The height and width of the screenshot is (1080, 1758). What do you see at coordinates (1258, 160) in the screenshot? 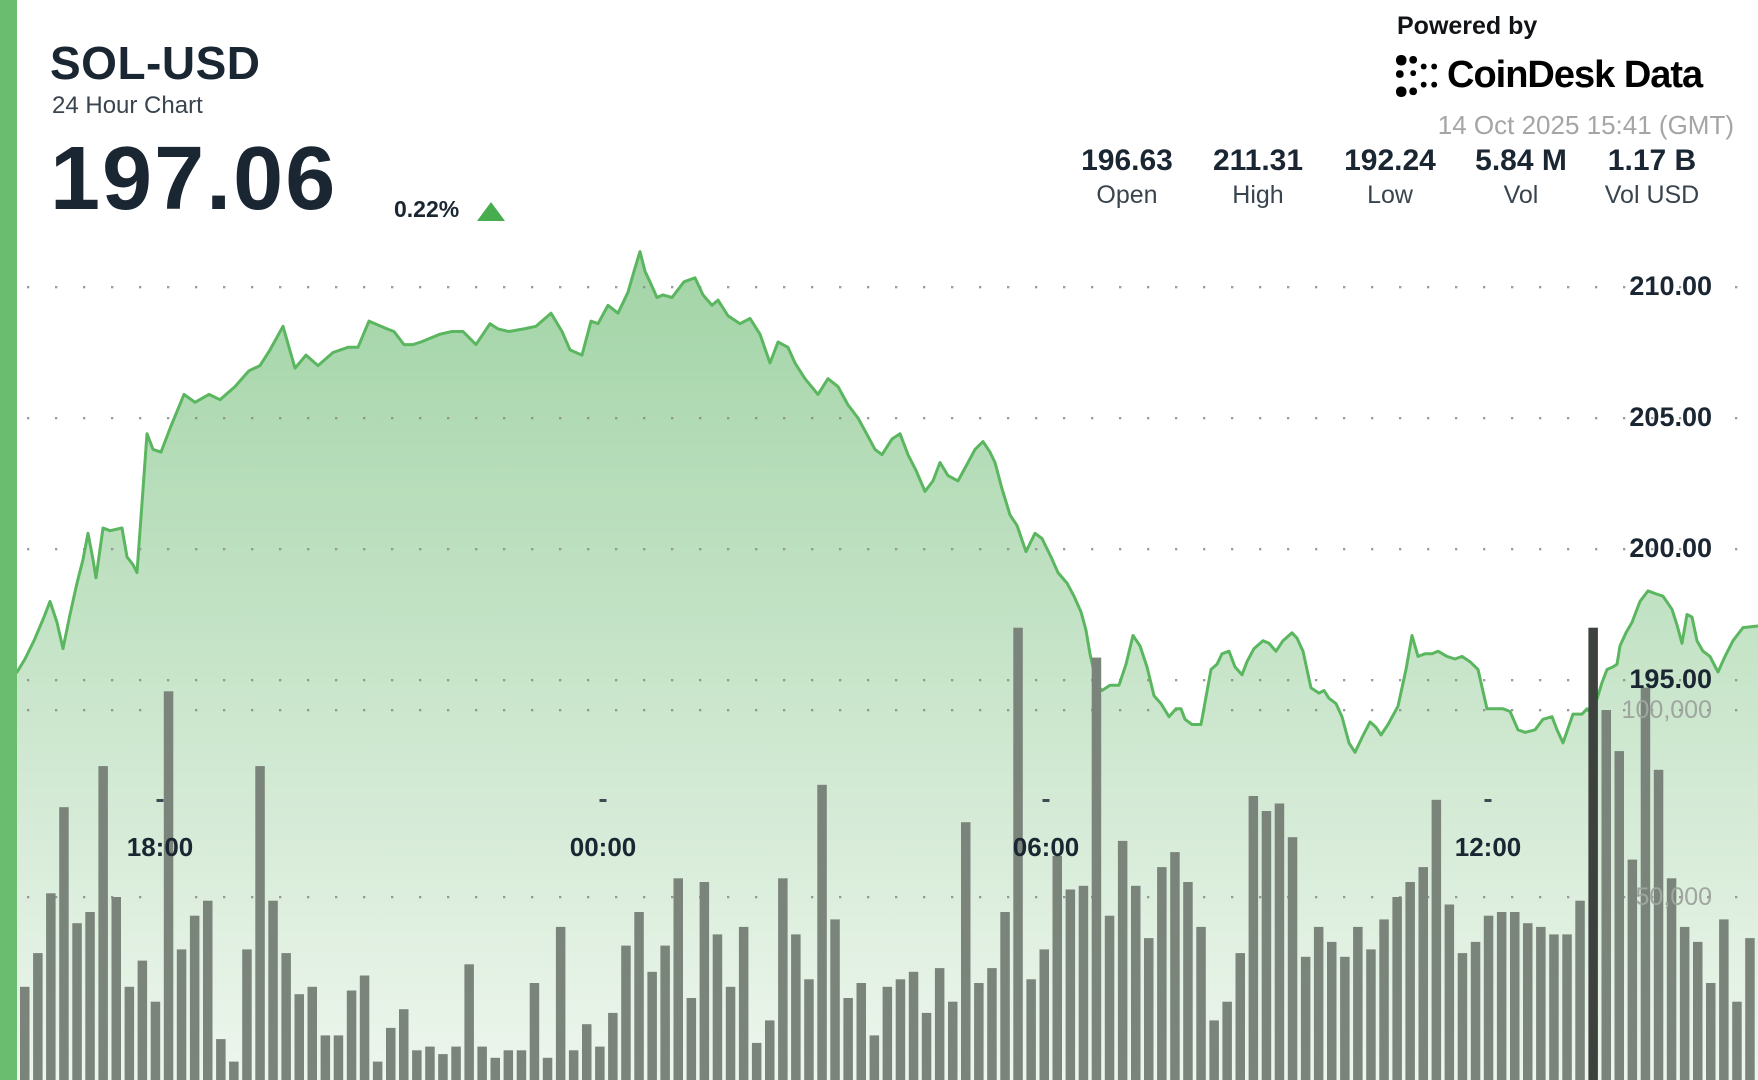
I see `stat-high-value: 211.31` at bounding box center [1258, 160].